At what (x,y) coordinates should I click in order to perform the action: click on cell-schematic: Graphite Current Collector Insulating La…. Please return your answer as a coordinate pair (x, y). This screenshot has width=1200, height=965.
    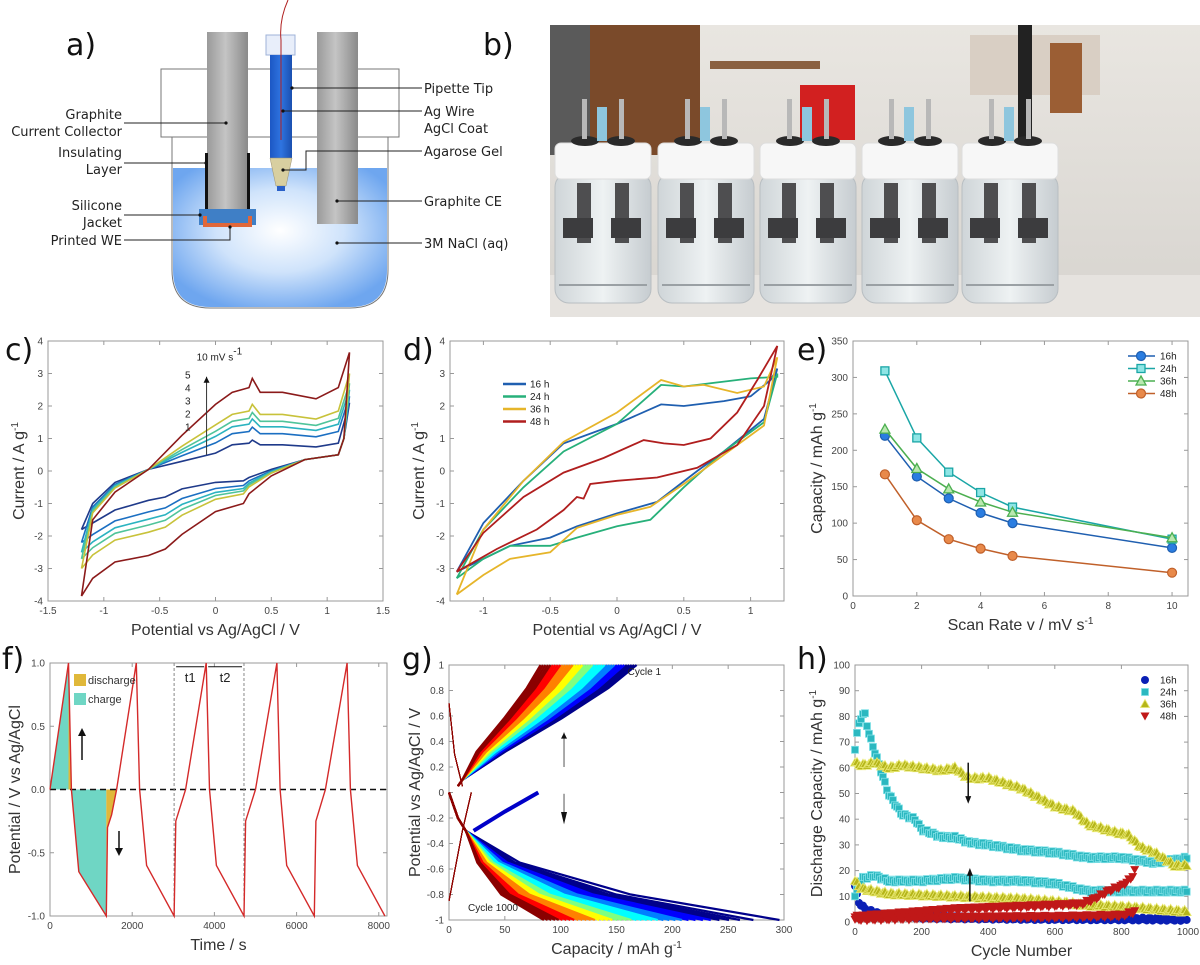
    Looking at the image, I should click on (260, 154).